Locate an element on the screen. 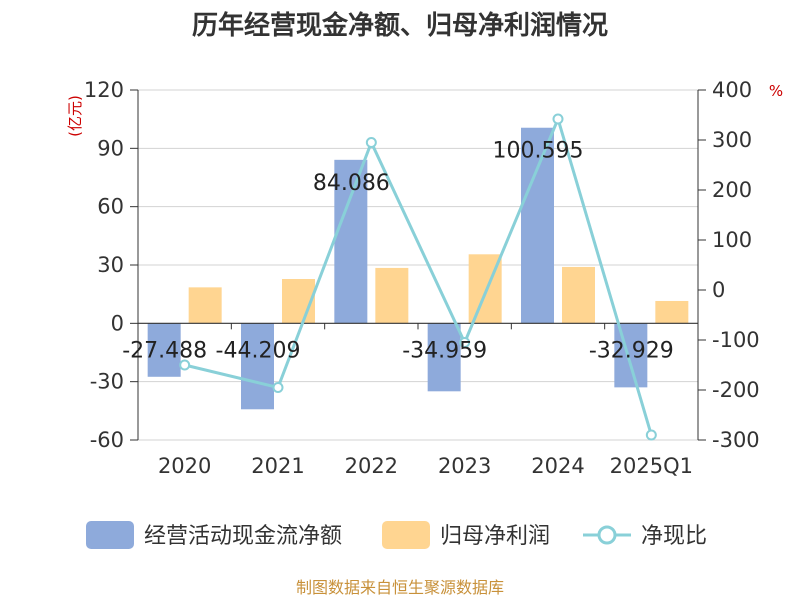 This screenshot has width=800, height=600. right-axis-ticks: -300 -200 -100 0 100 200 300 400 is located at coordinates (729, 265).